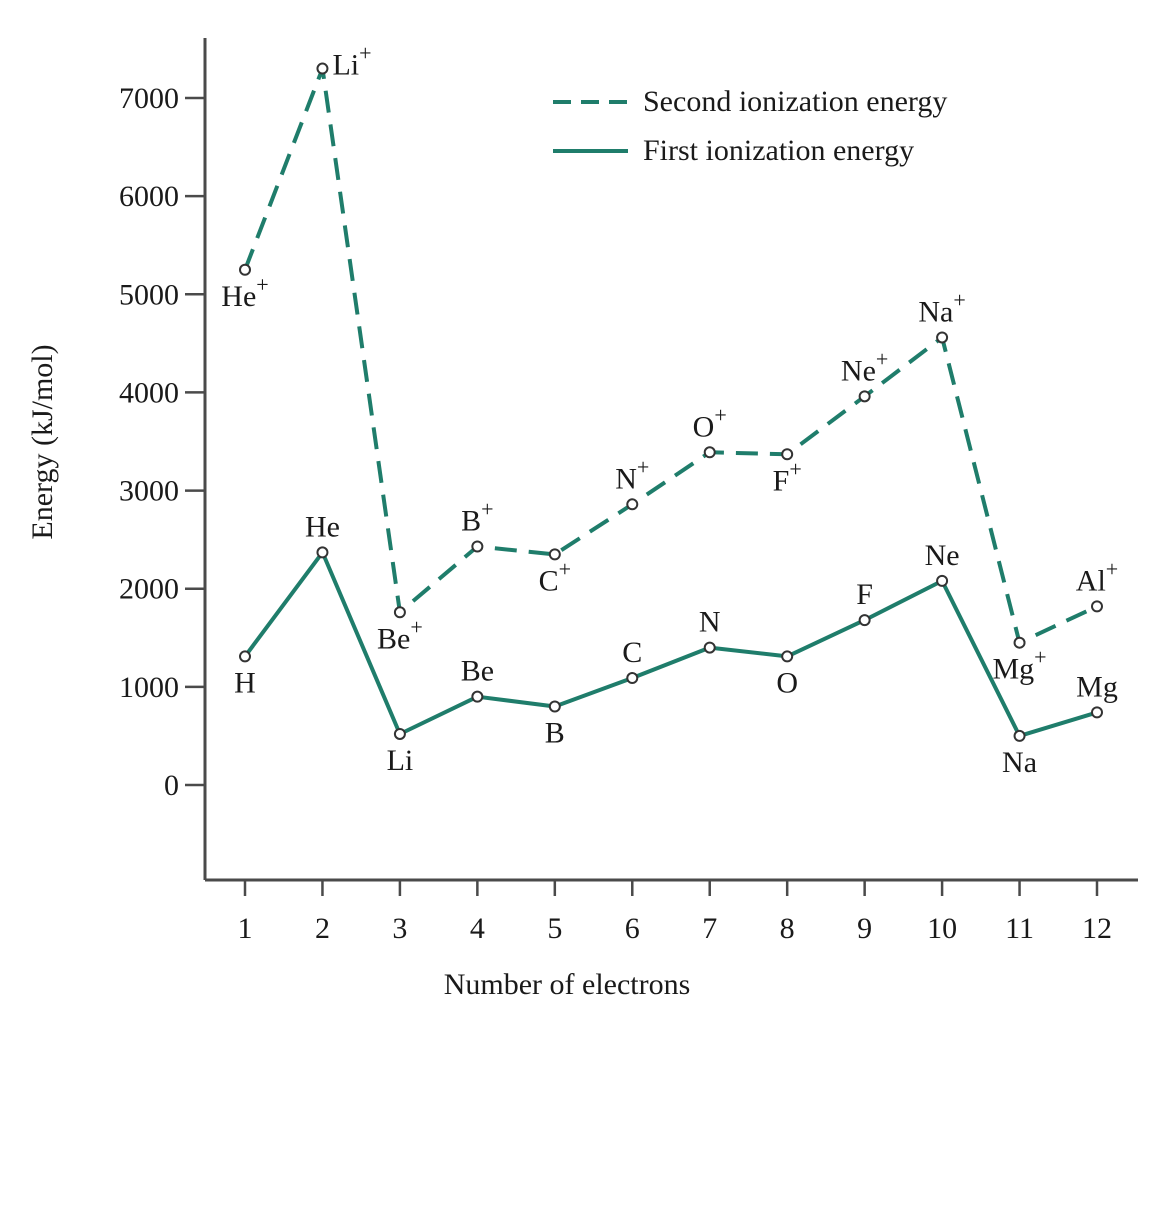  I want to click on point-label-first-ionization: H, so click(245, 682).